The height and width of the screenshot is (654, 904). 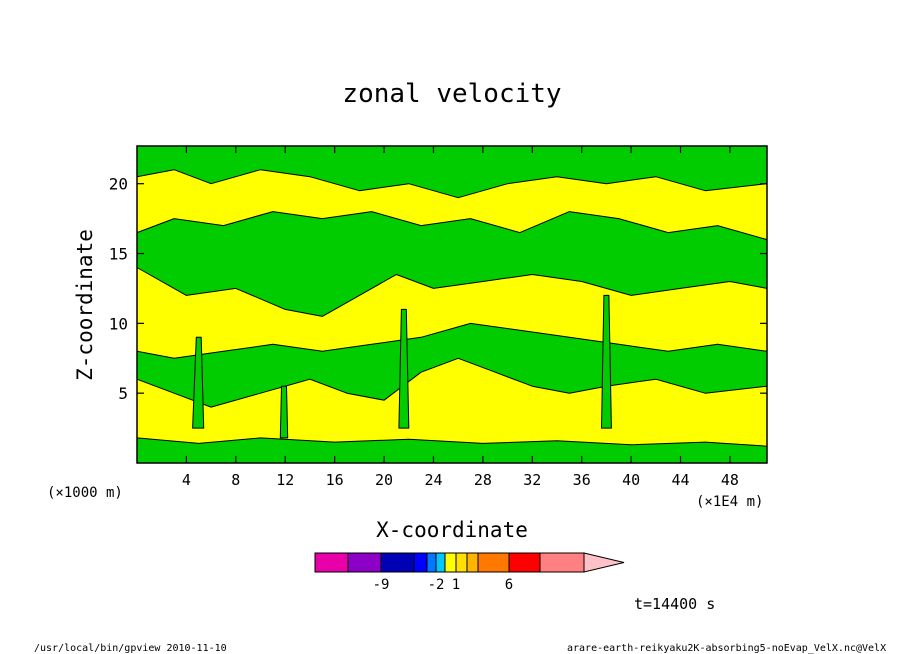 What do you see at coordinates (452, 530) in the screenshot?
I see `x-axis-label: X-coordinate` at bounding box center [452, 530].